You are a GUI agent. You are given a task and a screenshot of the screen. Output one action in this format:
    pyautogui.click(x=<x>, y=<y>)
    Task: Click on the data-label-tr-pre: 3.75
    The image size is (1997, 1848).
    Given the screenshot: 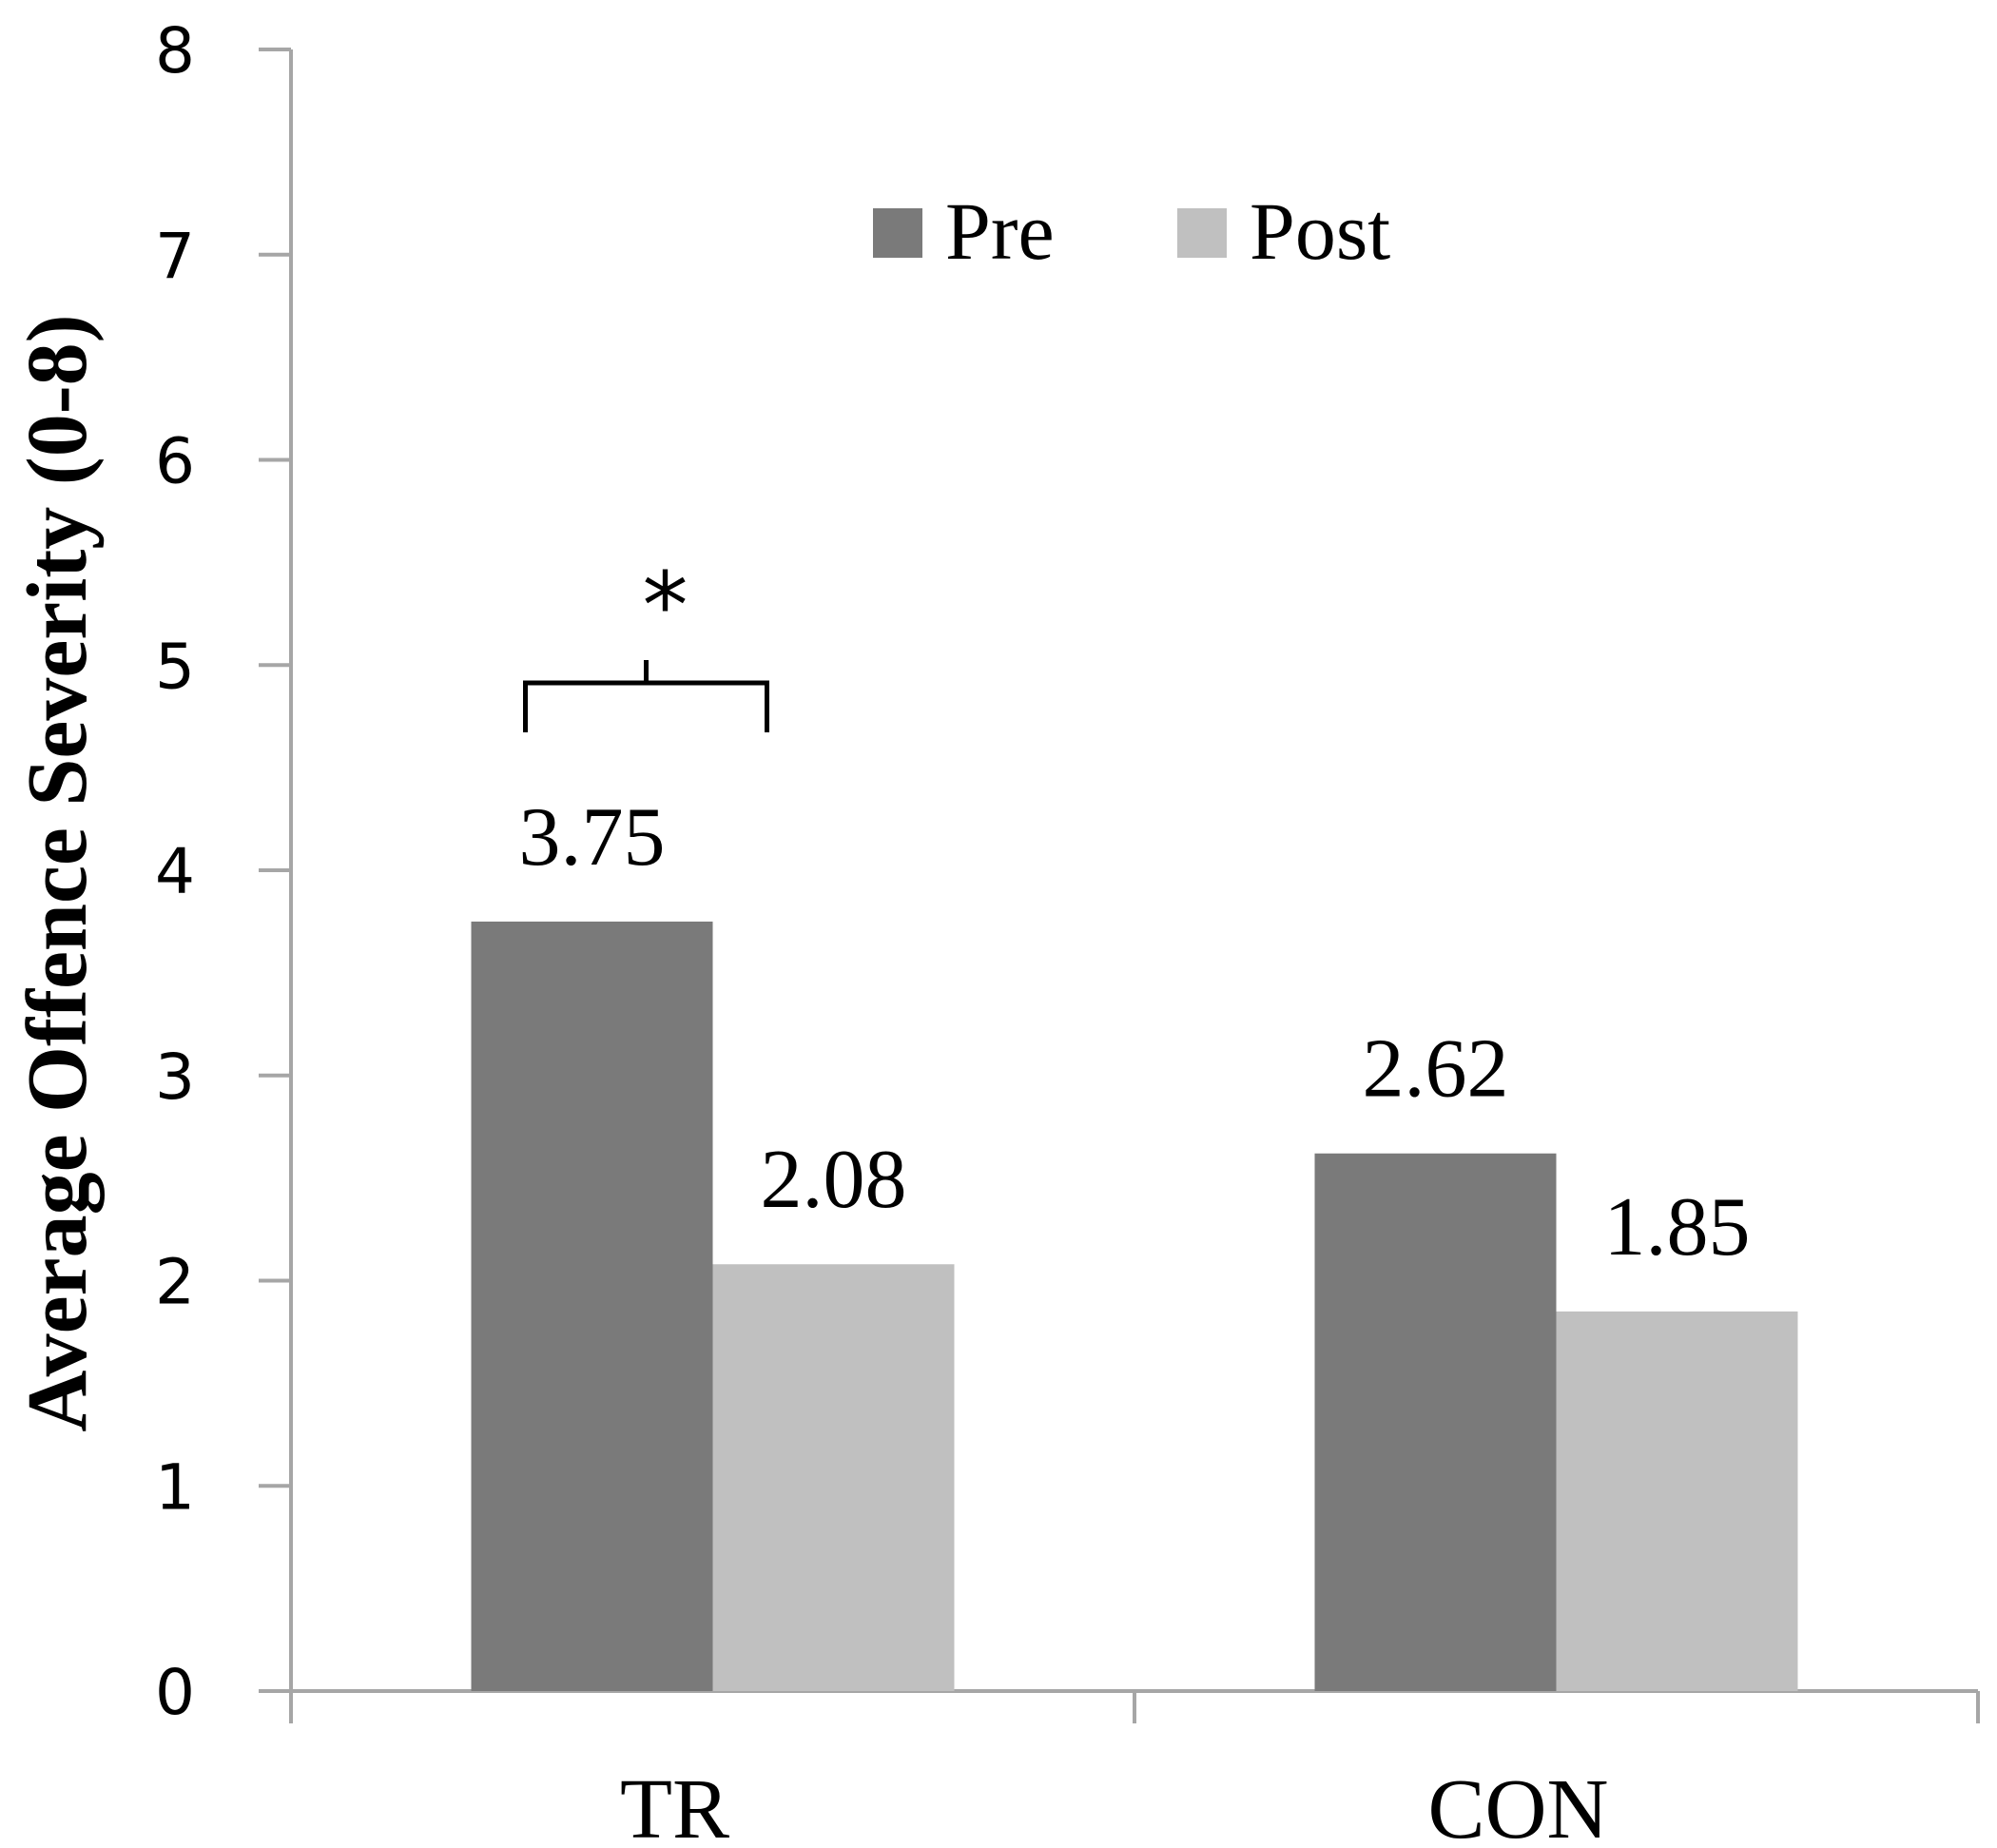 What is the action you would take?
    pyautogui.click(x=593, y=837)
    